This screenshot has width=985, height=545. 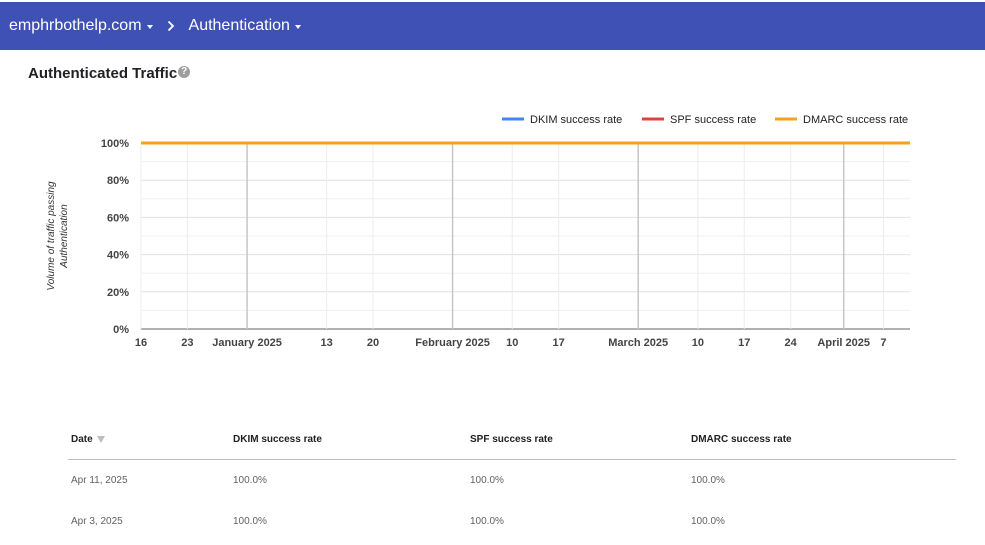 I want to click on cell-date: Apr 11, 2025, so click(x=99, y=480).